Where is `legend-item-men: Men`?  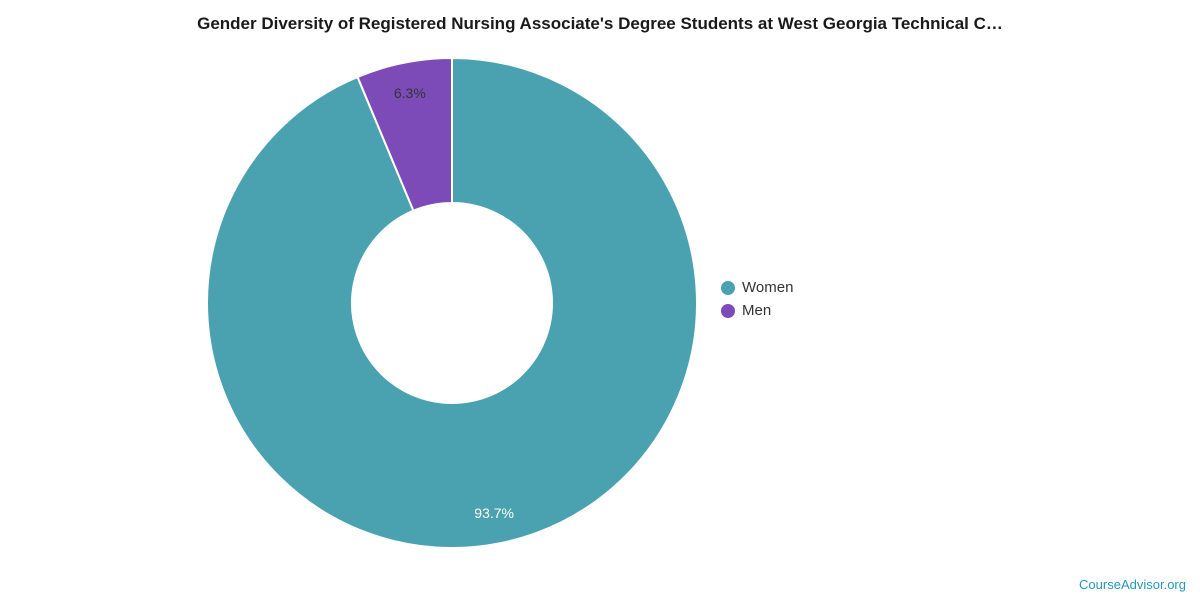
legend-item-men: Men is located at coordinates (757, 310).